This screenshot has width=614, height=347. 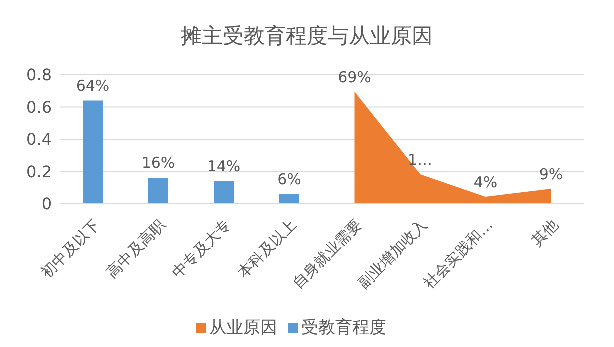 What do you see at coordinates (355, 77) in the screenshot?
I see `data-label: 69%` at bounding box center [355, 77].